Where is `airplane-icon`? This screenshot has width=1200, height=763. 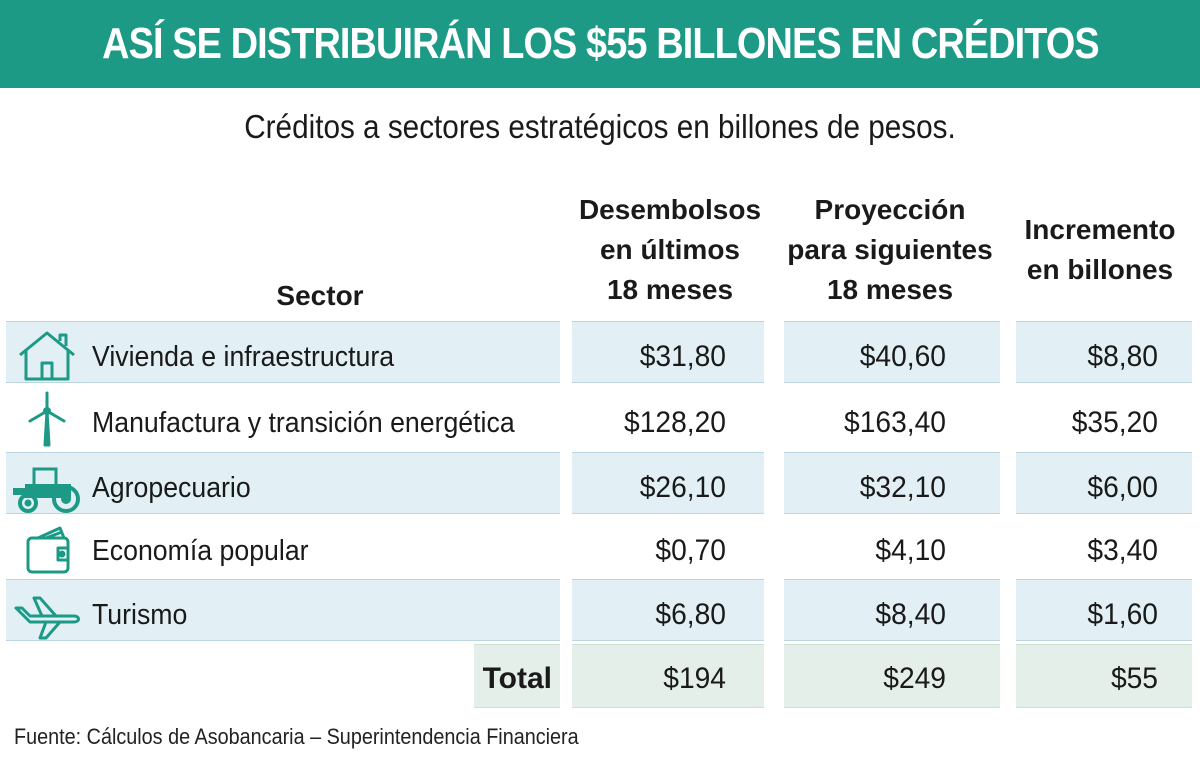
airplane-icon is located at coordinates (47, 614).